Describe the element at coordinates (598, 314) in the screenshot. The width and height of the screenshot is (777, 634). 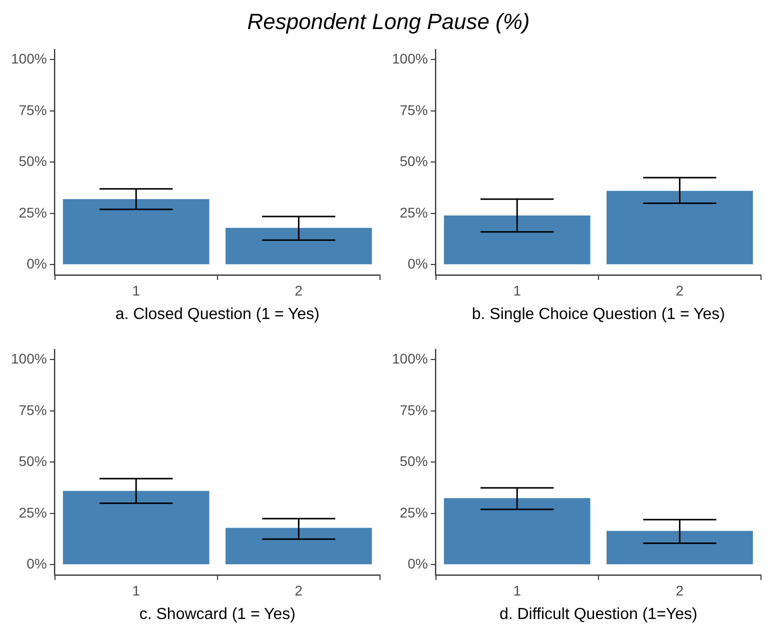
I see `x-axis-title: b. Single Choice Question (1 = Yes)` at that location.